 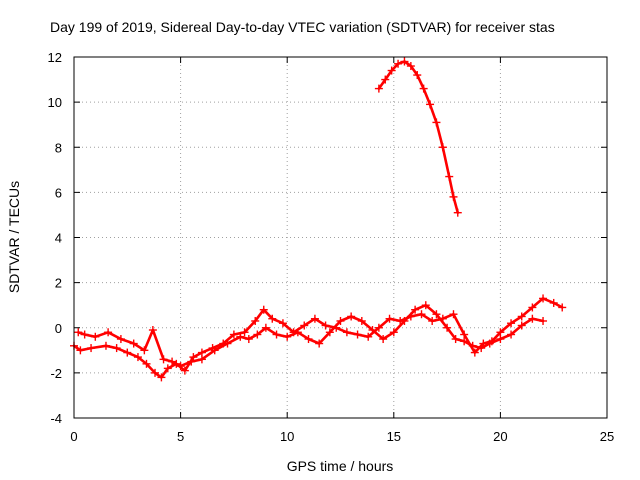 What do you see at coordinates (55, 102) in the screenshot?
I see `y-tick-label: 10` at bounding box center [55, 102].